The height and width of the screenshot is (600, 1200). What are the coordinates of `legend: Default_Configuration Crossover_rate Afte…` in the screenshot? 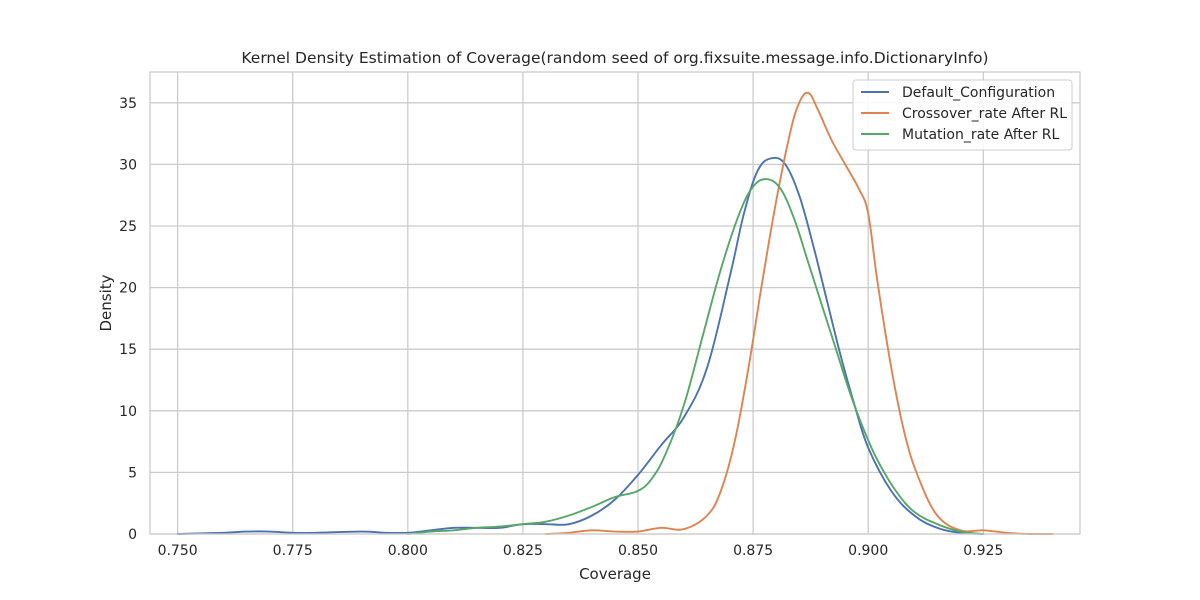 It's located at (962, 115).